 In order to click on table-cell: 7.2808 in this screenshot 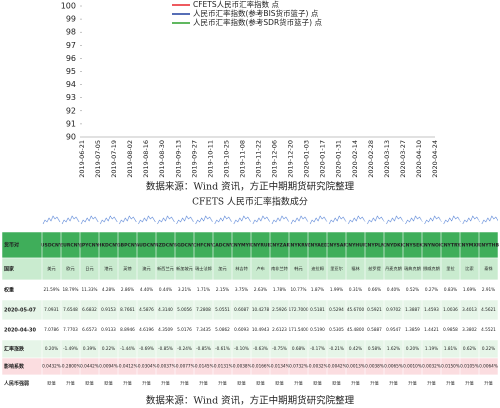, I will do `click(203, 309)`.